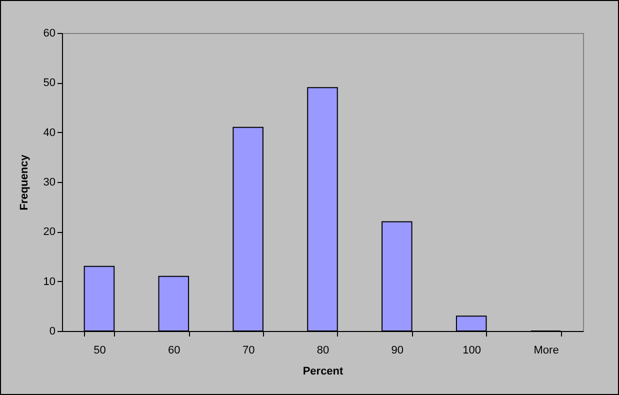 Image resolution: width=619 pixels, height=395 pixels. I want to click on y-tick-label: 60, so click(49, 34).